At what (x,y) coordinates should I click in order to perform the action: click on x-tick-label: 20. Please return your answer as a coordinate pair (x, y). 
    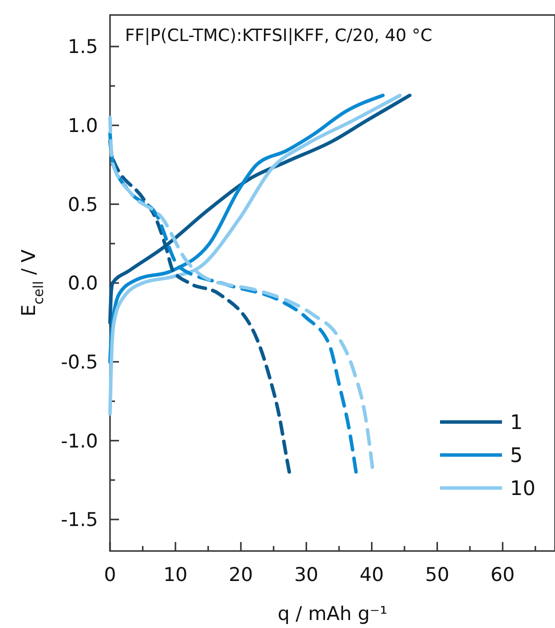
    Looking at the image, I should click on (240, 575).